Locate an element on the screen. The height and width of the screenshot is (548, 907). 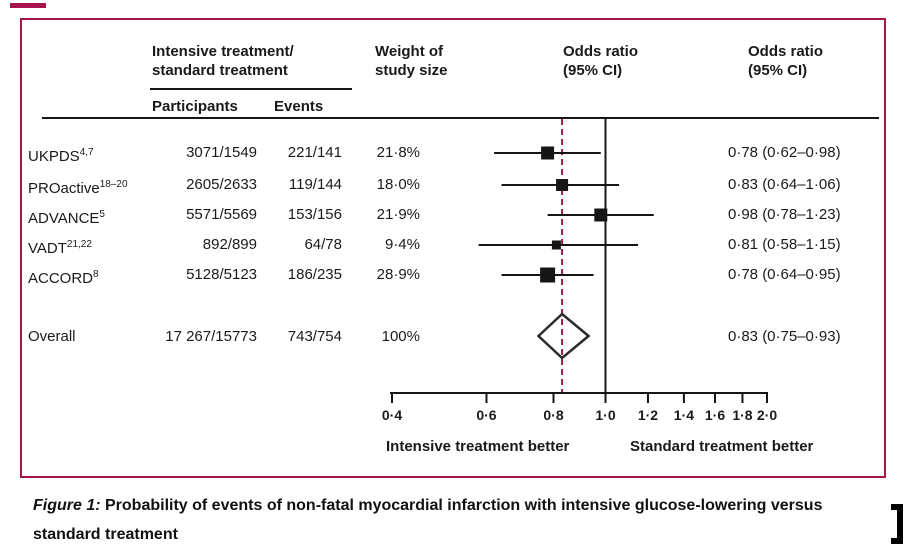
participants-value: 5571/5569 is located at coordinates (221, 214).